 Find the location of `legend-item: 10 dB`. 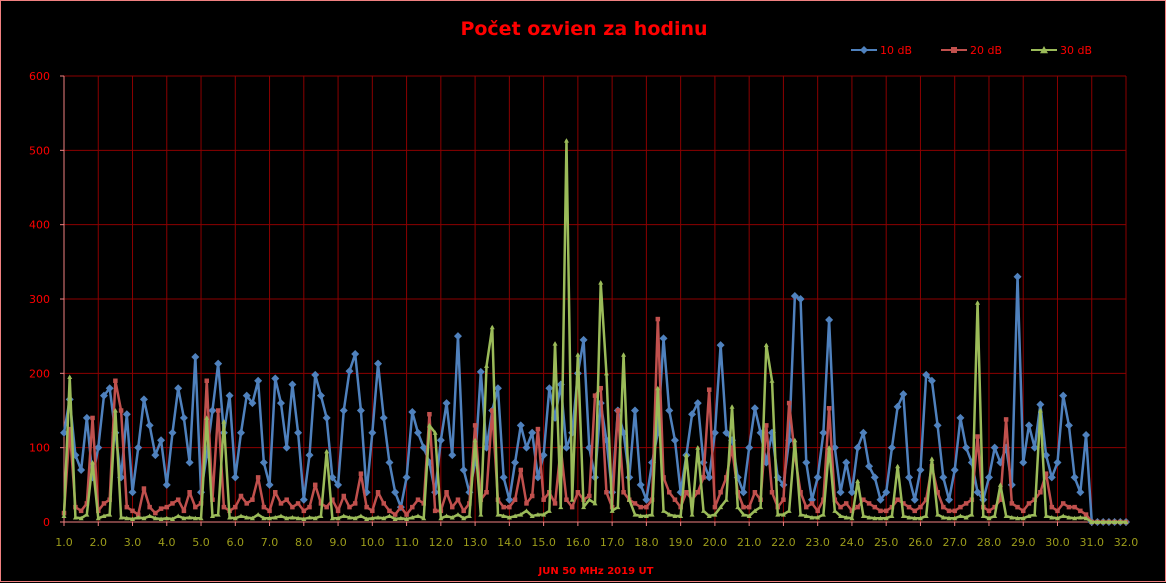

legend-item: 10 dB is located at coordinates (881, 50).